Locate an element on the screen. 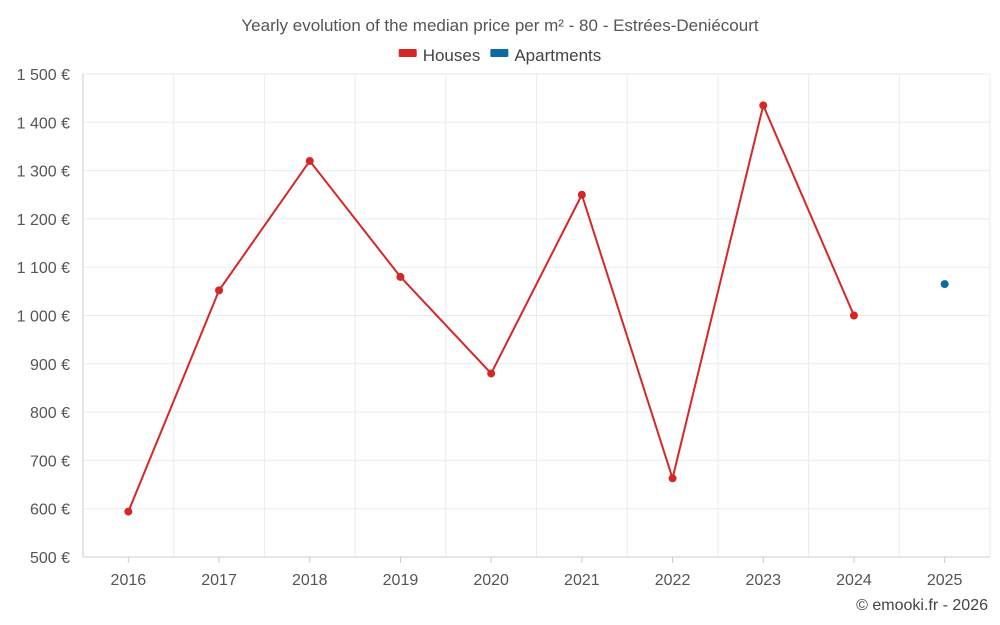 The image size is (1000, 625). x-tick-label: 2017 is located at coordinates (219, 580).